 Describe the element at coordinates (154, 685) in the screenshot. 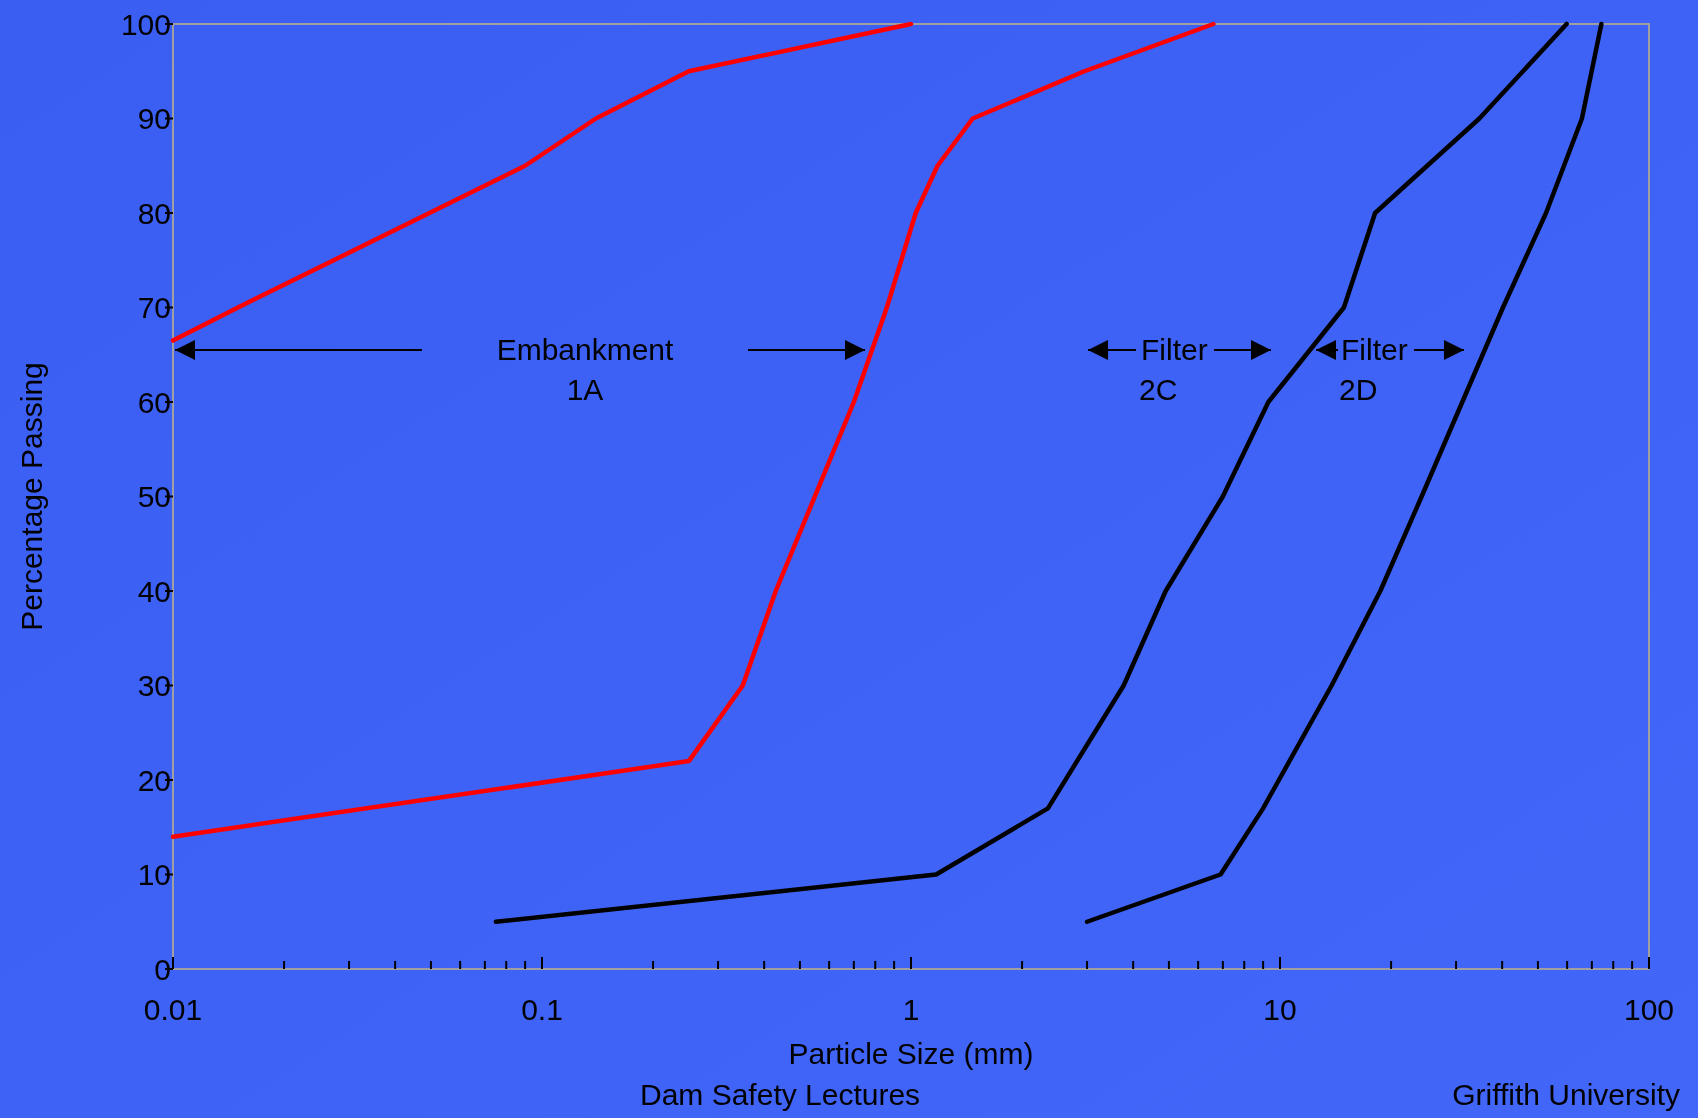

I see `y-tick-label: 30` at that location.